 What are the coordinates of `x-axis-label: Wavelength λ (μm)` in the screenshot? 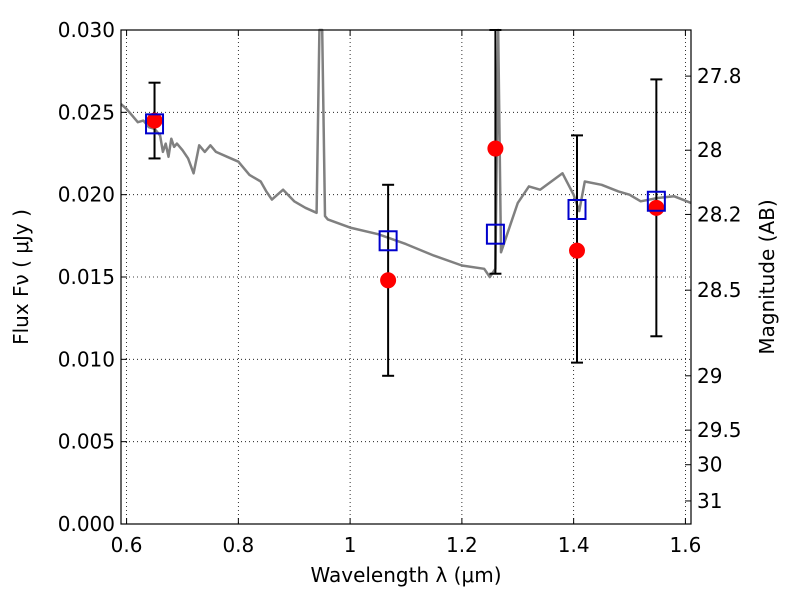 It's located at (405, 575).